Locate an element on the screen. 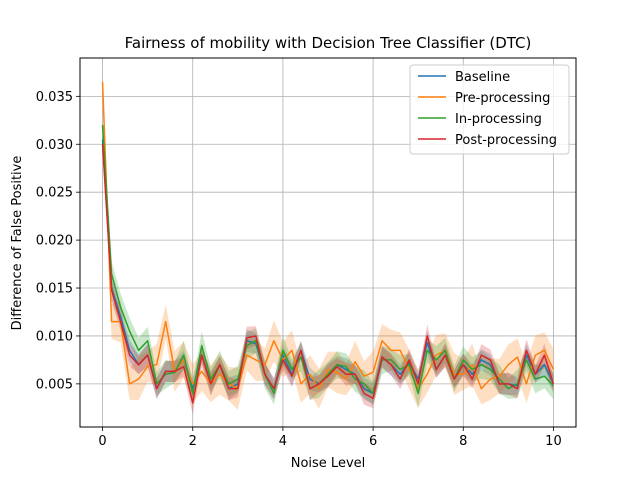 The height and width of the screenshot is (480, 640). y-axis-label: Difference of False Positive is located at coordinates (17, 243).